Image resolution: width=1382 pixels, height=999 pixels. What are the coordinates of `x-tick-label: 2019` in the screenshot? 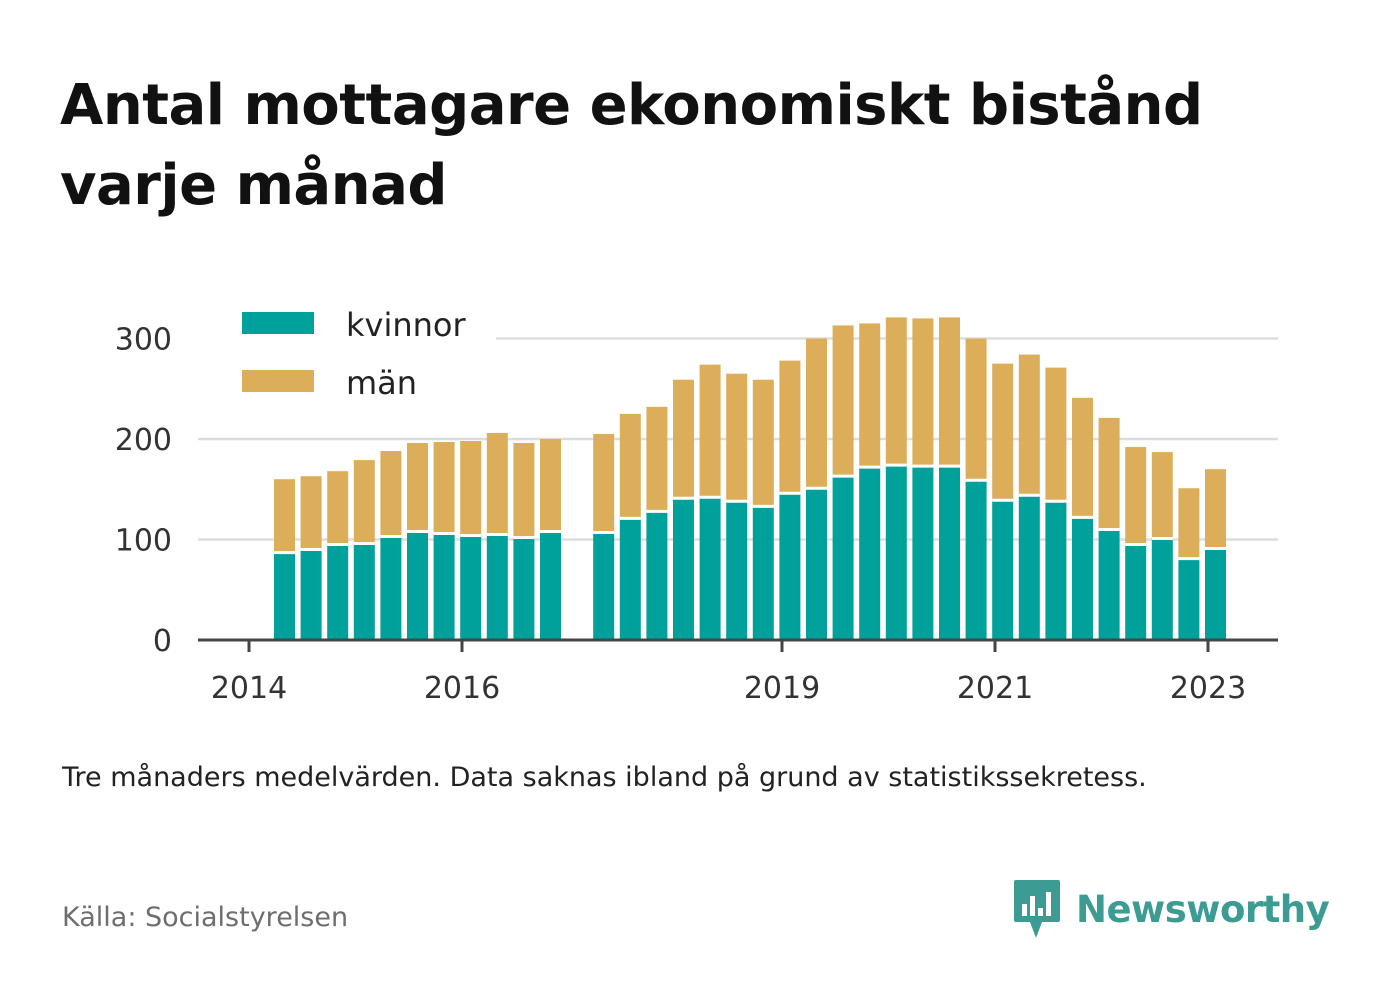 It's located at (782, 688).